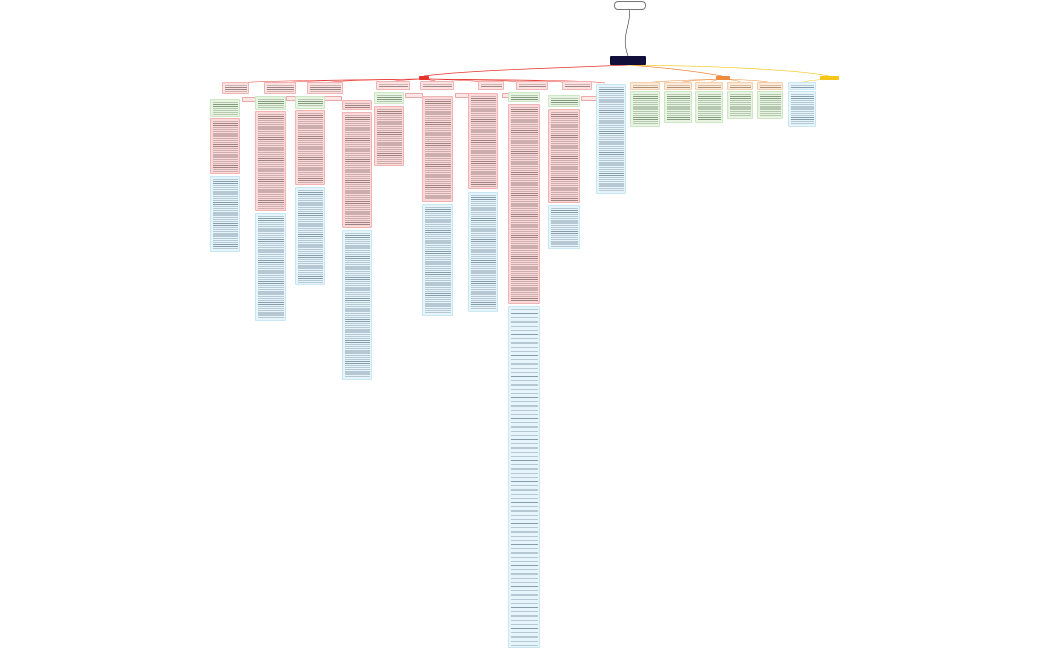  I want to click on note-c1-a, so click(225, 108).